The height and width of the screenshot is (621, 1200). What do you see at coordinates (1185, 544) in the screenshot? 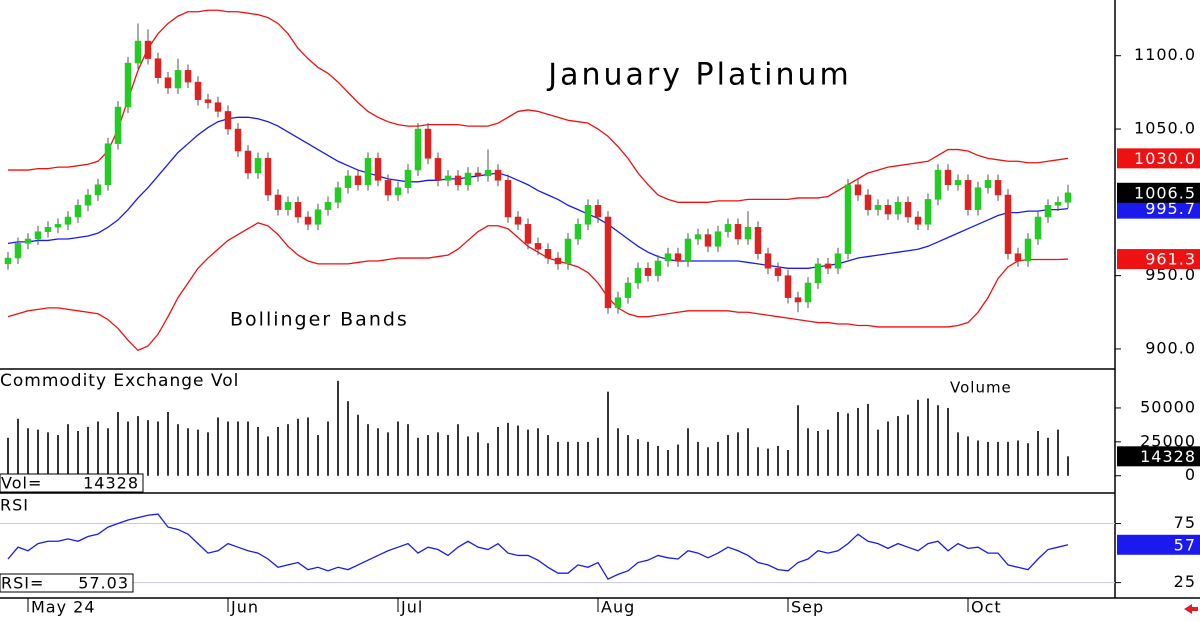
I see `value-box-label: 57` at bounding box center [1185, 544].